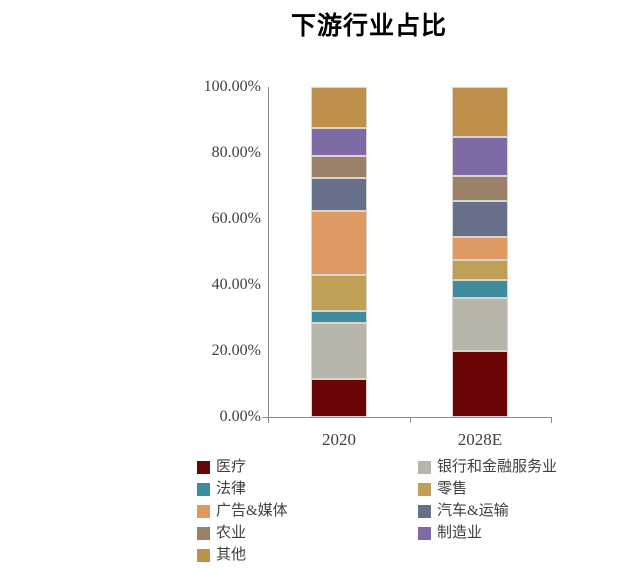 This screenshot has height=569, width=635. I want to click on legend-item-法律: 法律, so click(307, 489).